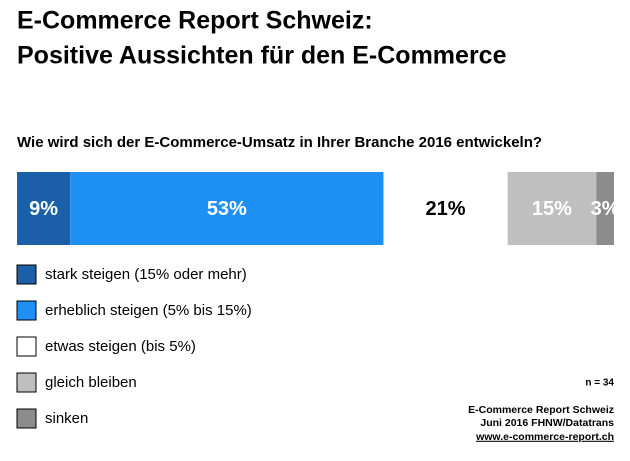 The image size is (630, 461). Describe the element at coordinates (541, 410) in the screenshot. I see `source: E-Commerce Report Schweiz` at that location.